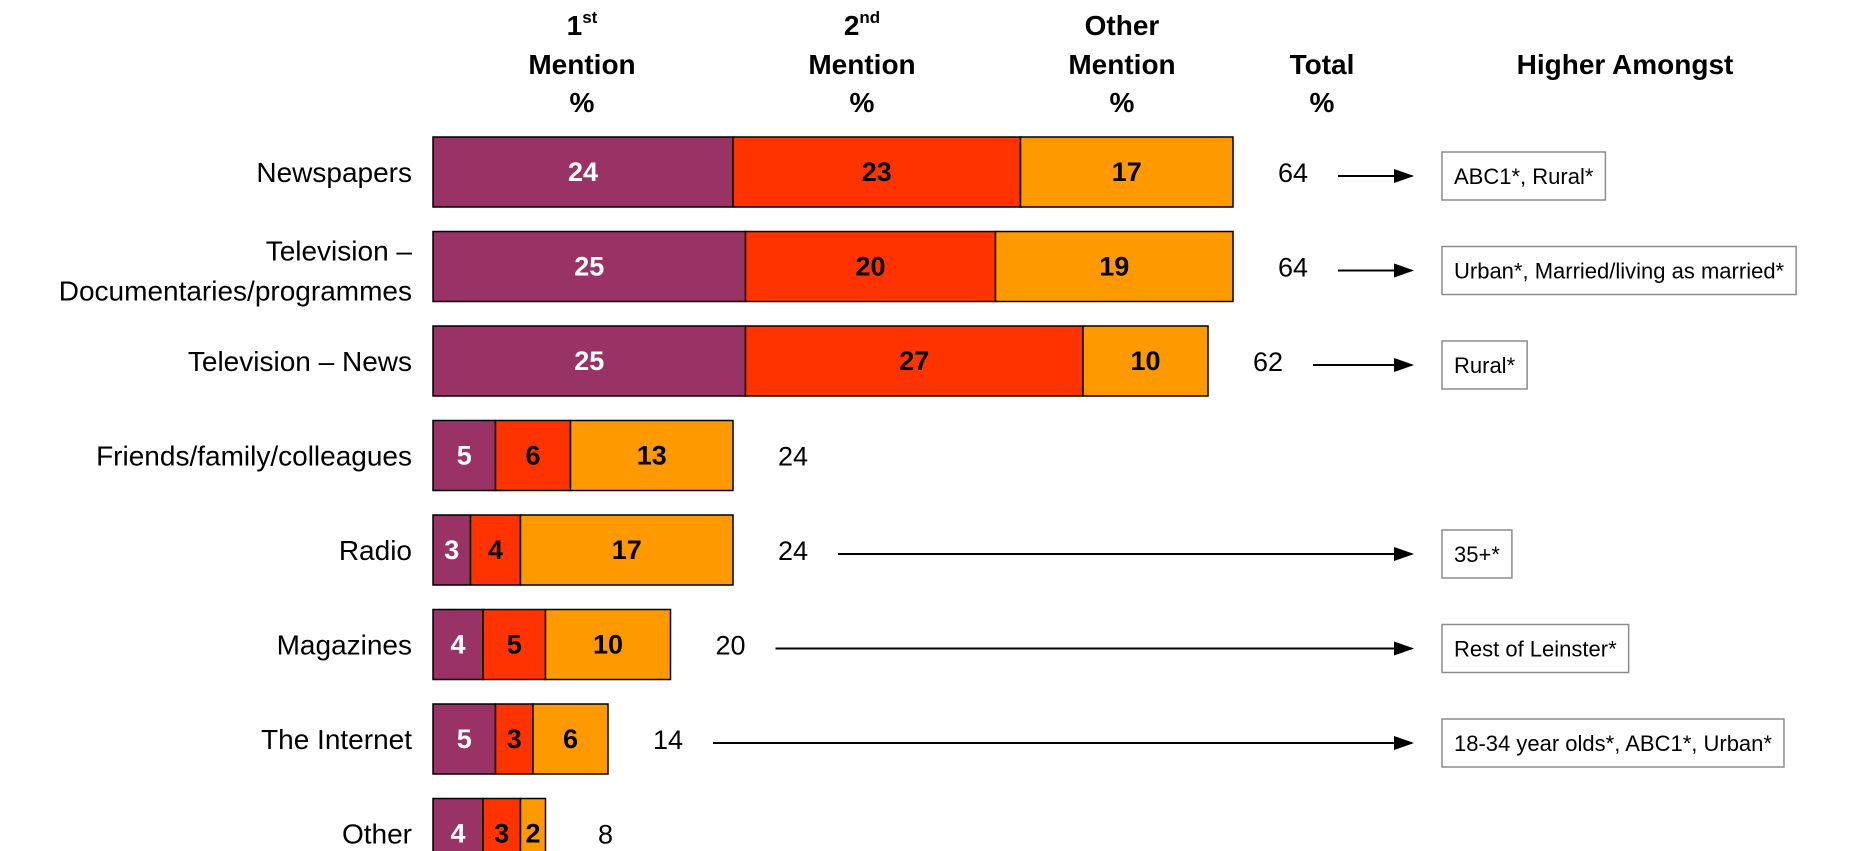 Image resolution: width=1858 pixels, height=851 pixels. Describe the element at coordinates (730, 646) in the screenshot. I see `total-value: 20` at that location.